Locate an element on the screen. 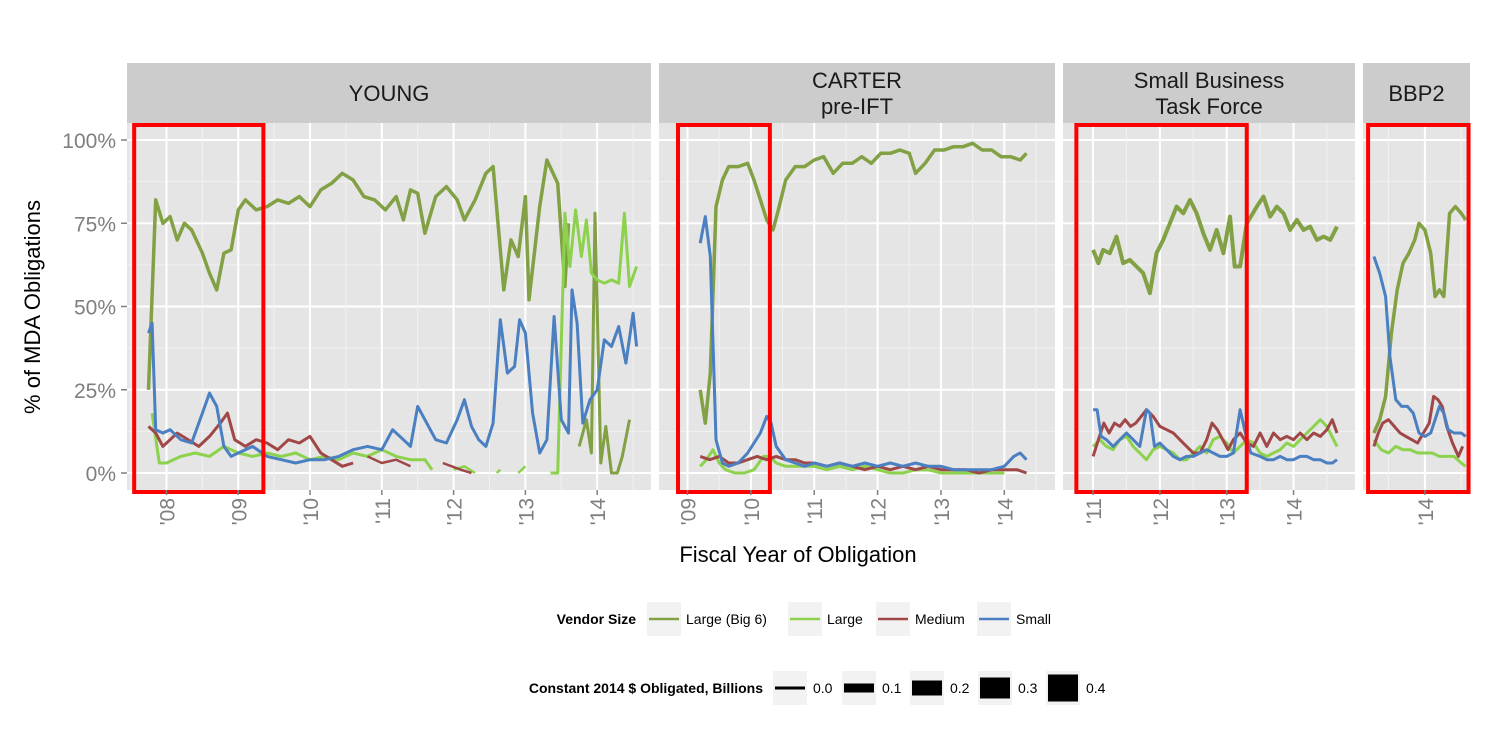 The height and width of the screenshot is (750, 1500). legend-label: 0.1 is located at coordinates (892, 688).